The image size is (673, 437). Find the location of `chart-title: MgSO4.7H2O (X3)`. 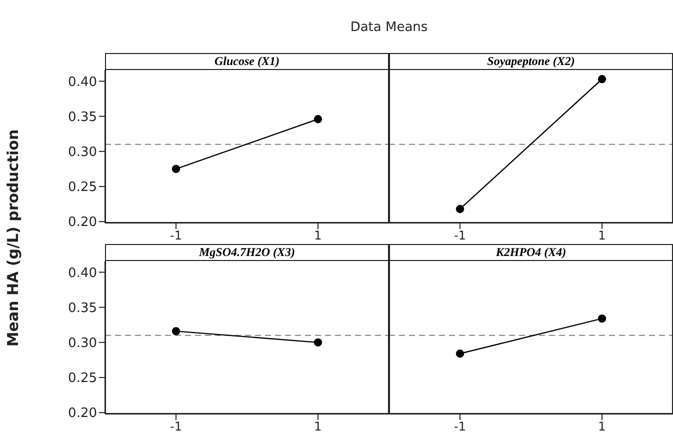

chart-title: MgSO4.7H2O (X3) is located at coordinates (247, 252).